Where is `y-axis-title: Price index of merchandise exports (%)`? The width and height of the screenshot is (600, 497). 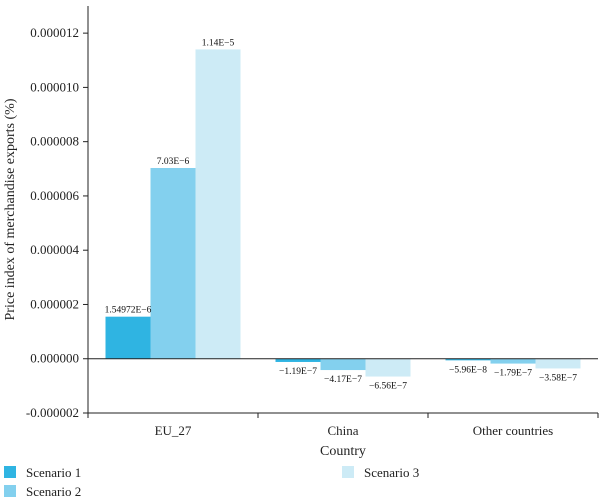 y-axis-title: Price index of merchandise exports (%) is located at coordinates (10, 209).